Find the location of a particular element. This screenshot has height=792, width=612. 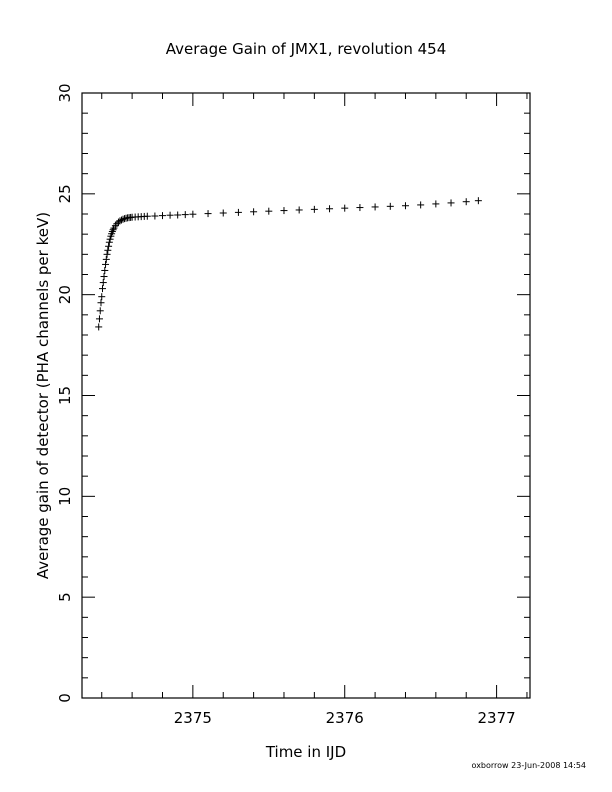

x-tick-label: 2376 is located at coordinates (345, 718).